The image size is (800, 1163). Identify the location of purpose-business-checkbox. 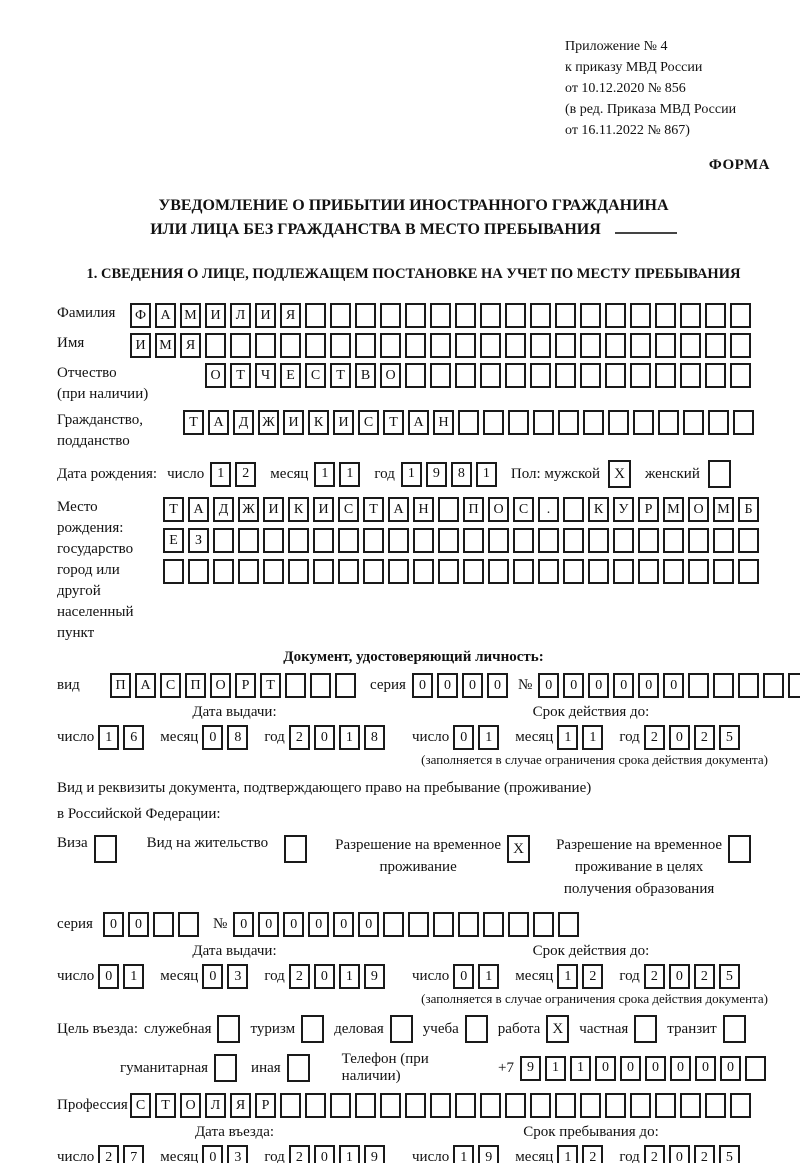
(401, 1029).